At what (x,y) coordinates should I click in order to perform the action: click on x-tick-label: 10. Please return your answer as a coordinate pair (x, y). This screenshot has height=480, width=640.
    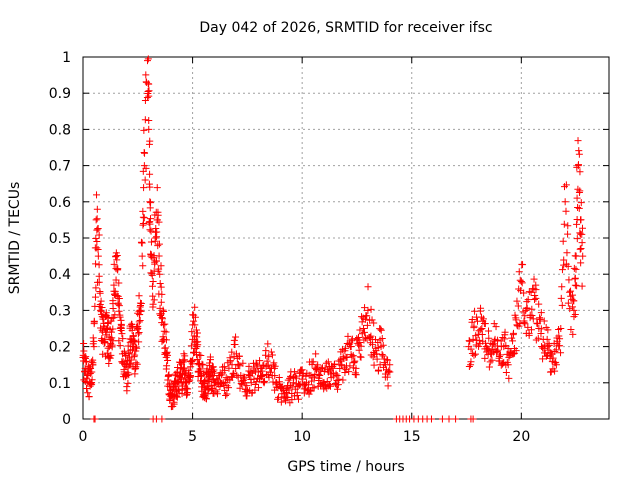
    Looking at the image, I should click on (302, 437).